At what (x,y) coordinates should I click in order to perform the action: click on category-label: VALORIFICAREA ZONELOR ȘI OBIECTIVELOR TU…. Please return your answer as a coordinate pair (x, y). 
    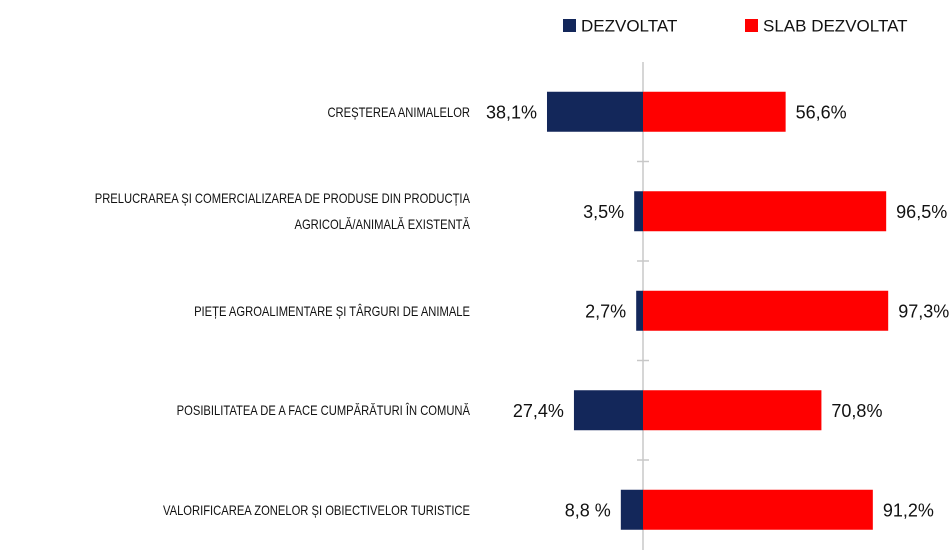
    Looking at the image, I should click on (316, 509).